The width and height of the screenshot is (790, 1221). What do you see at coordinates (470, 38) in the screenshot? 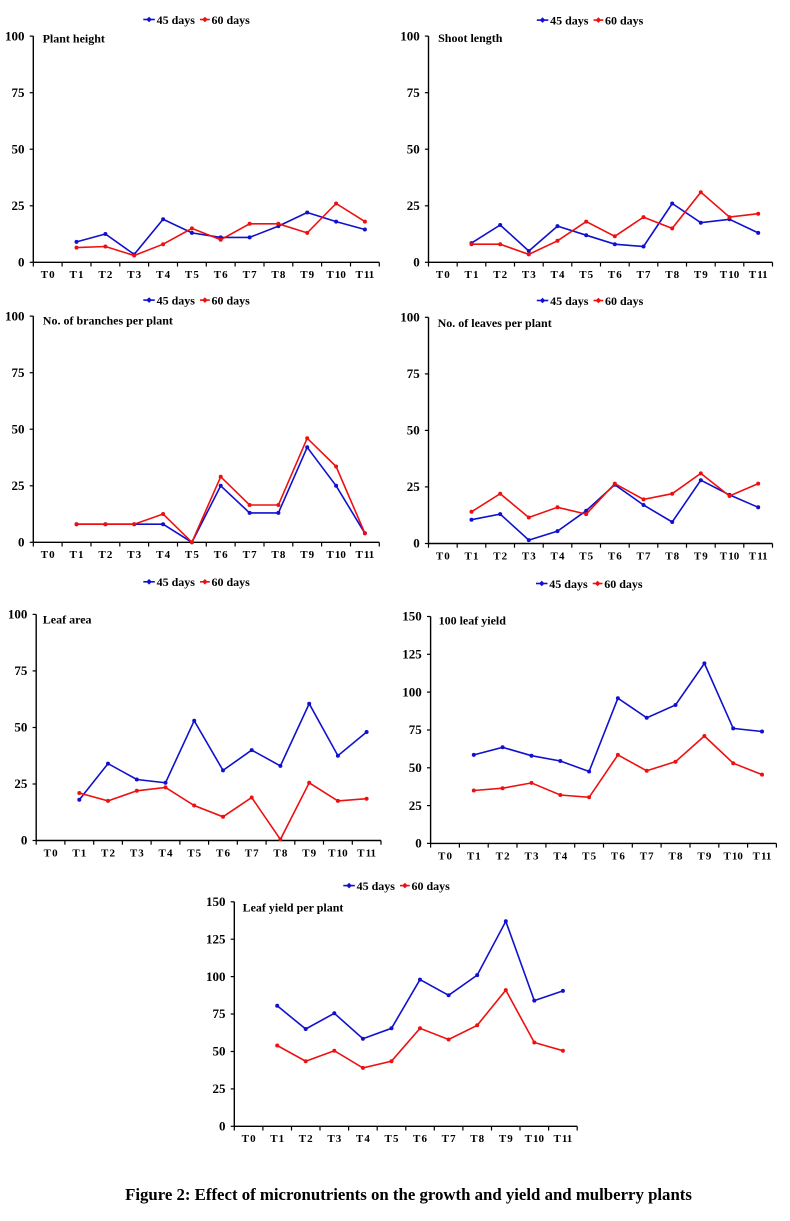
I see `svg-text: Shoot length` at bounding box center [470, 38].